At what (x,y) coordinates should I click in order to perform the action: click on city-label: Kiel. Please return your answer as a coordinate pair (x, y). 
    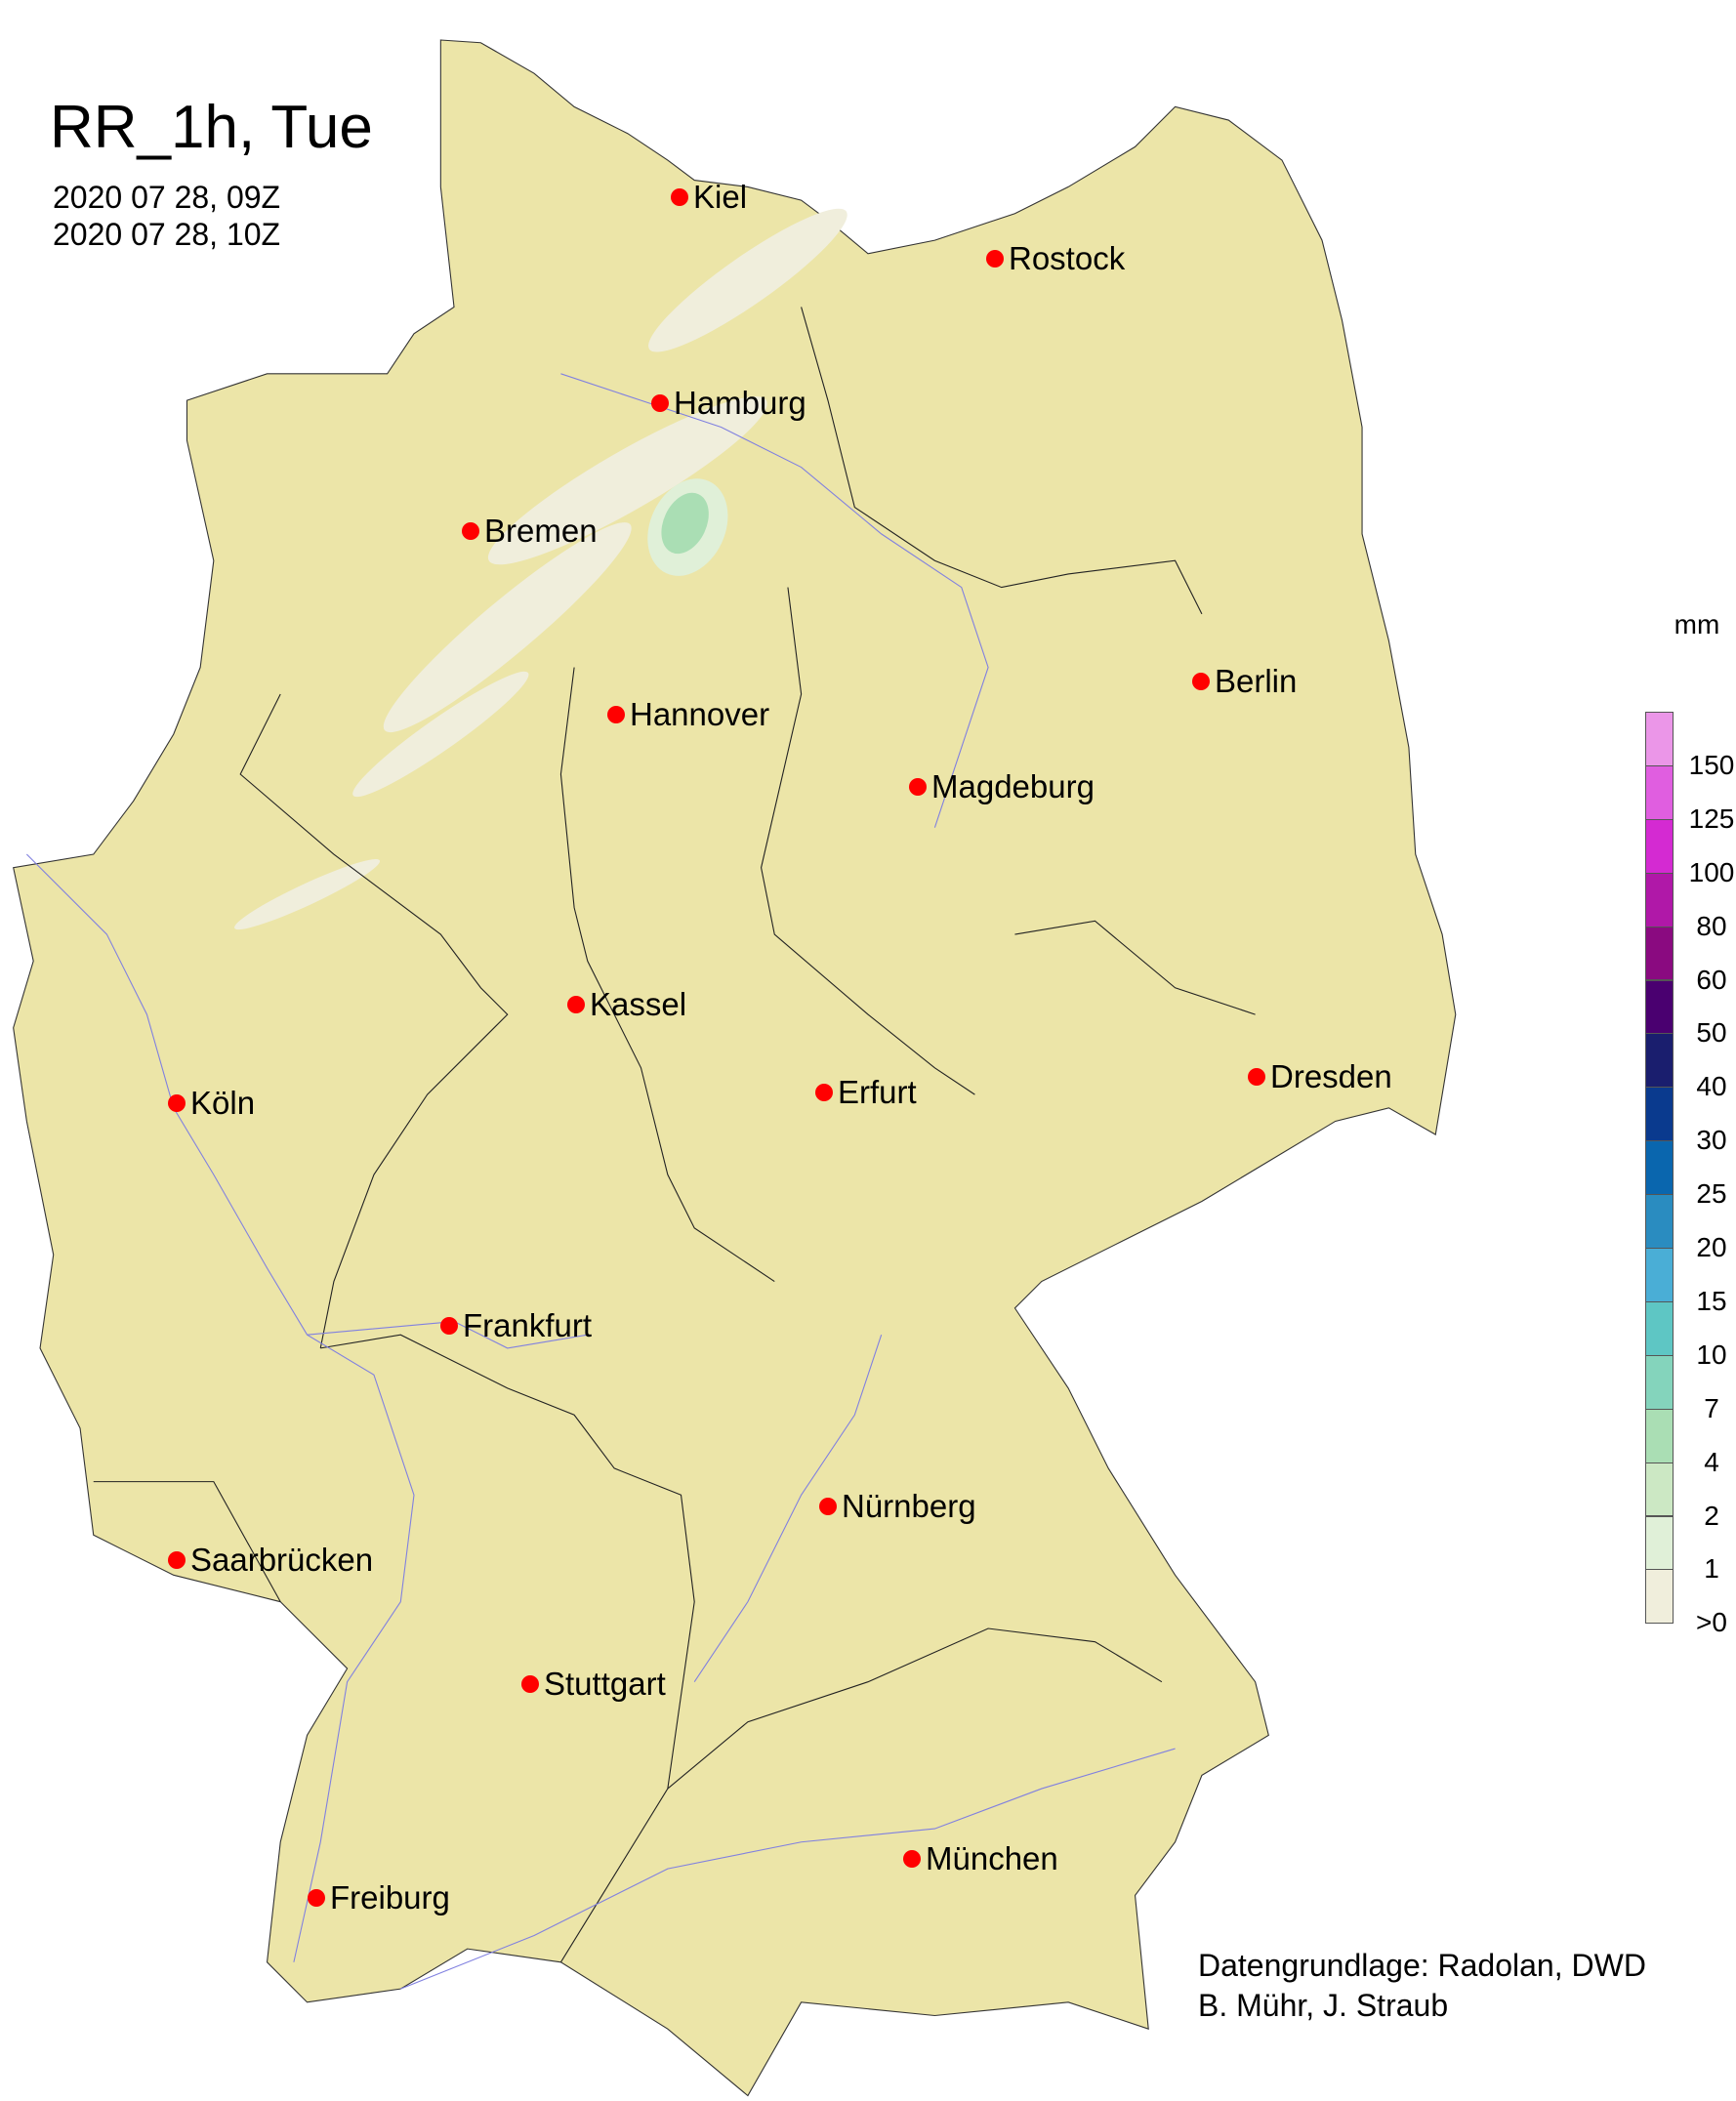
    Looking at the image, I should click on (720, 197).